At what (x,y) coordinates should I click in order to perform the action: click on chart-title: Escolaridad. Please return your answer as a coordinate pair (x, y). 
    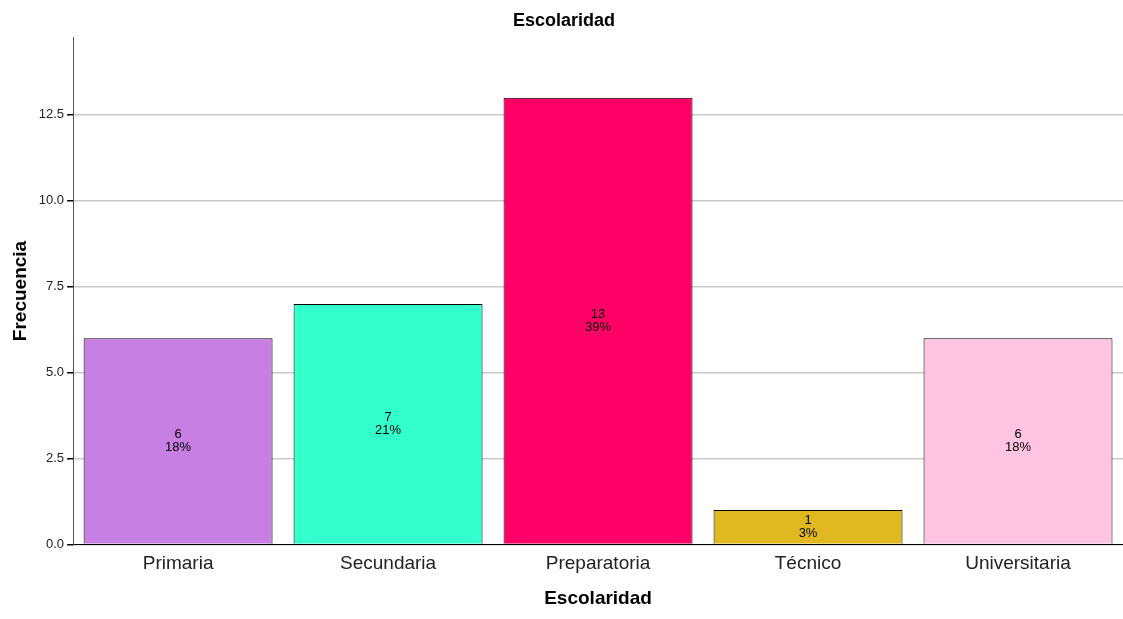
    Looking at the image, I should click on (564, 19).